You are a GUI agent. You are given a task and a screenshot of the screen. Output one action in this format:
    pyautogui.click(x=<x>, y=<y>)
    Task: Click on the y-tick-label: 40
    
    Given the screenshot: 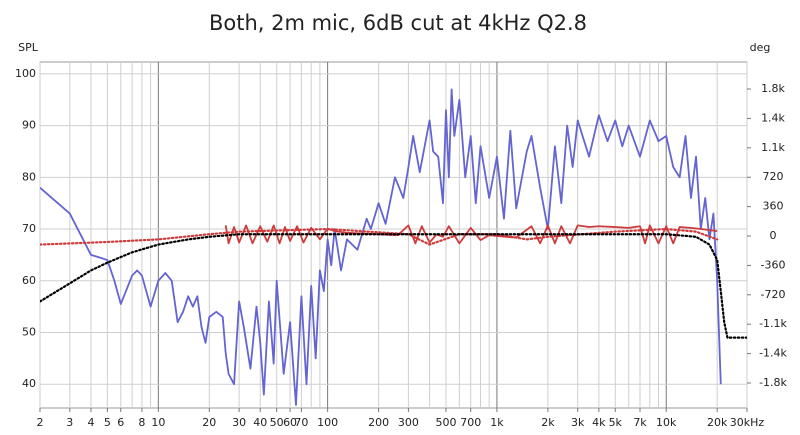 What is the action you would take?
    pyautogui.click(x=29, y=383)
    